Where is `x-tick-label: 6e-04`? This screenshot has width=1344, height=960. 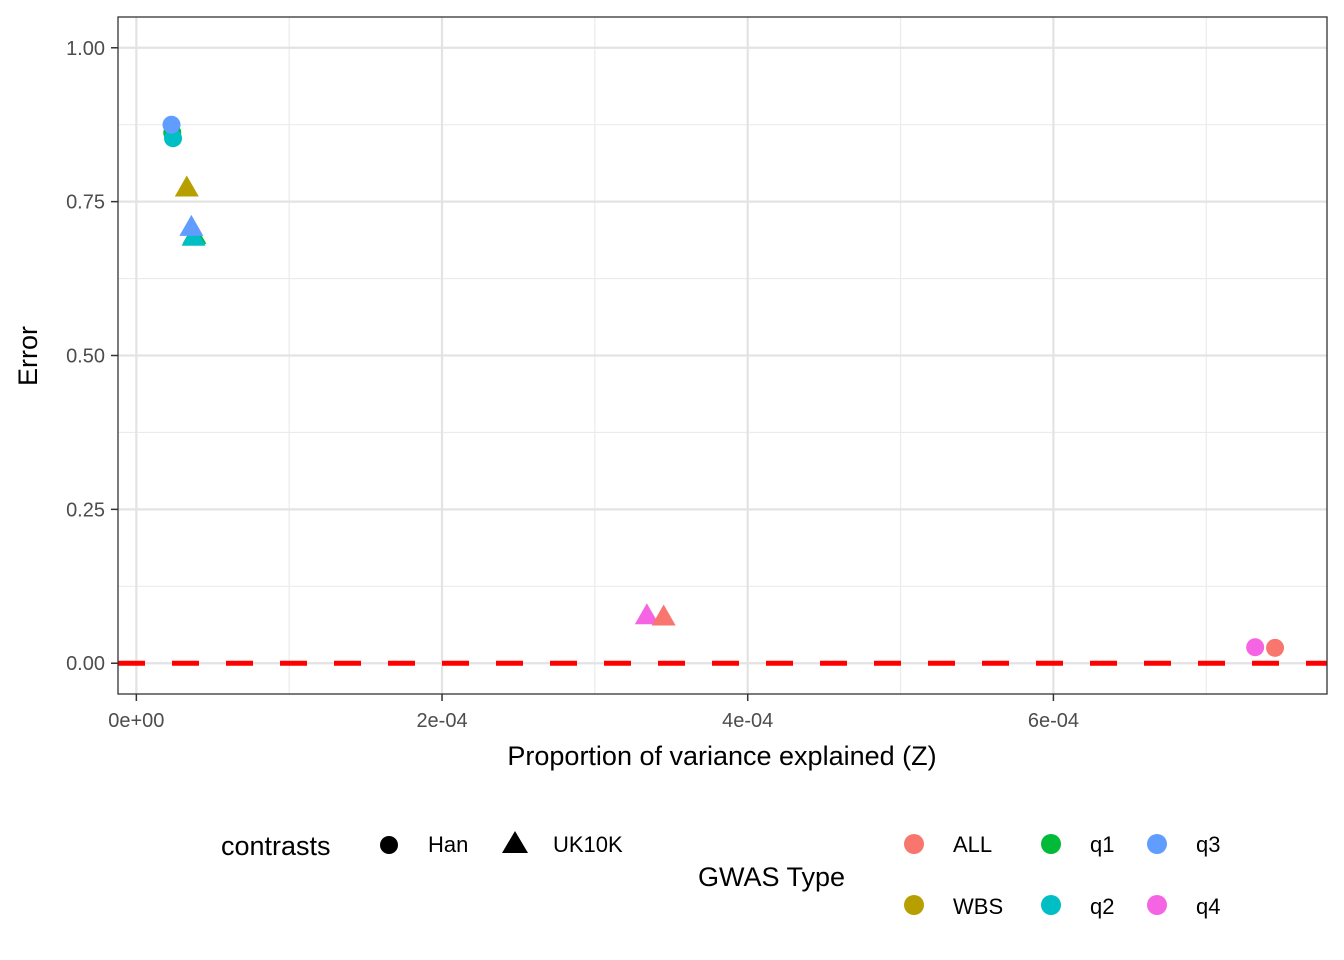 x-tick-label: 6e-04 is located at coordinates (1053, 721).